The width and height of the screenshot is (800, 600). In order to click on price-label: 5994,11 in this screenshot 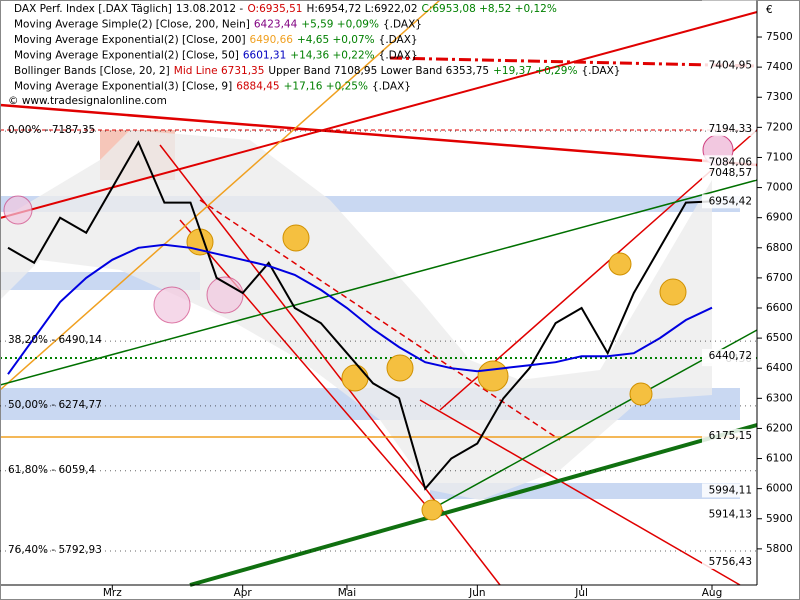, I will do `click(729, 490)`.